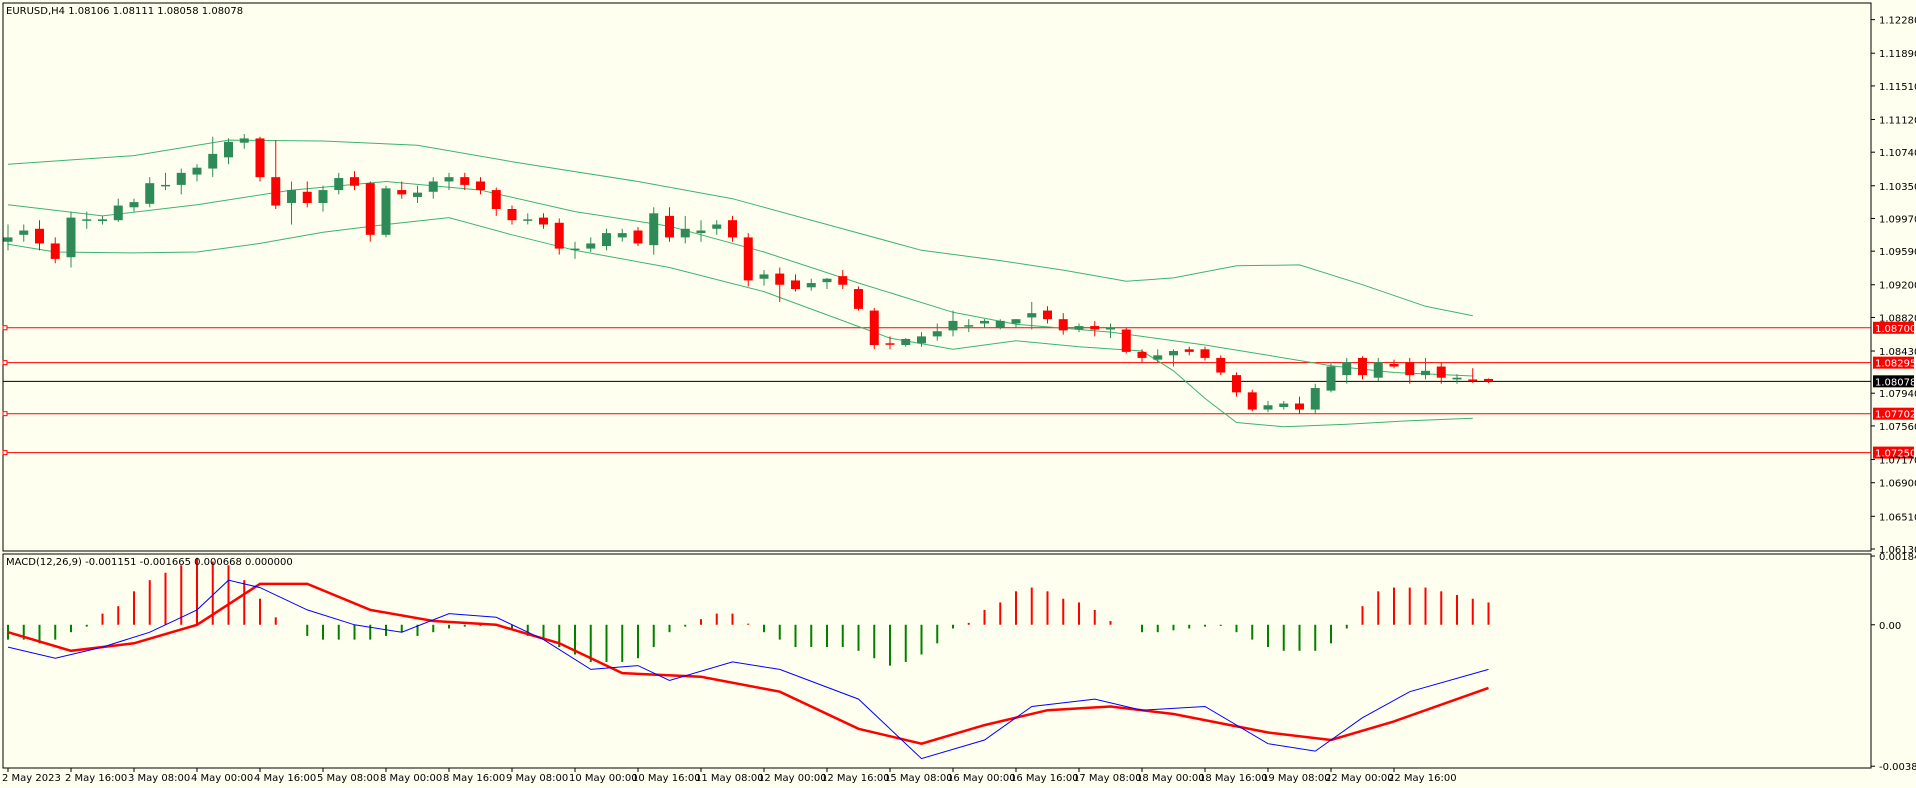 Image resolution: width=1916 pixels, height=788 pixels. I want to click on time-tick-label: 4 May 00:00, so click(222, 778).